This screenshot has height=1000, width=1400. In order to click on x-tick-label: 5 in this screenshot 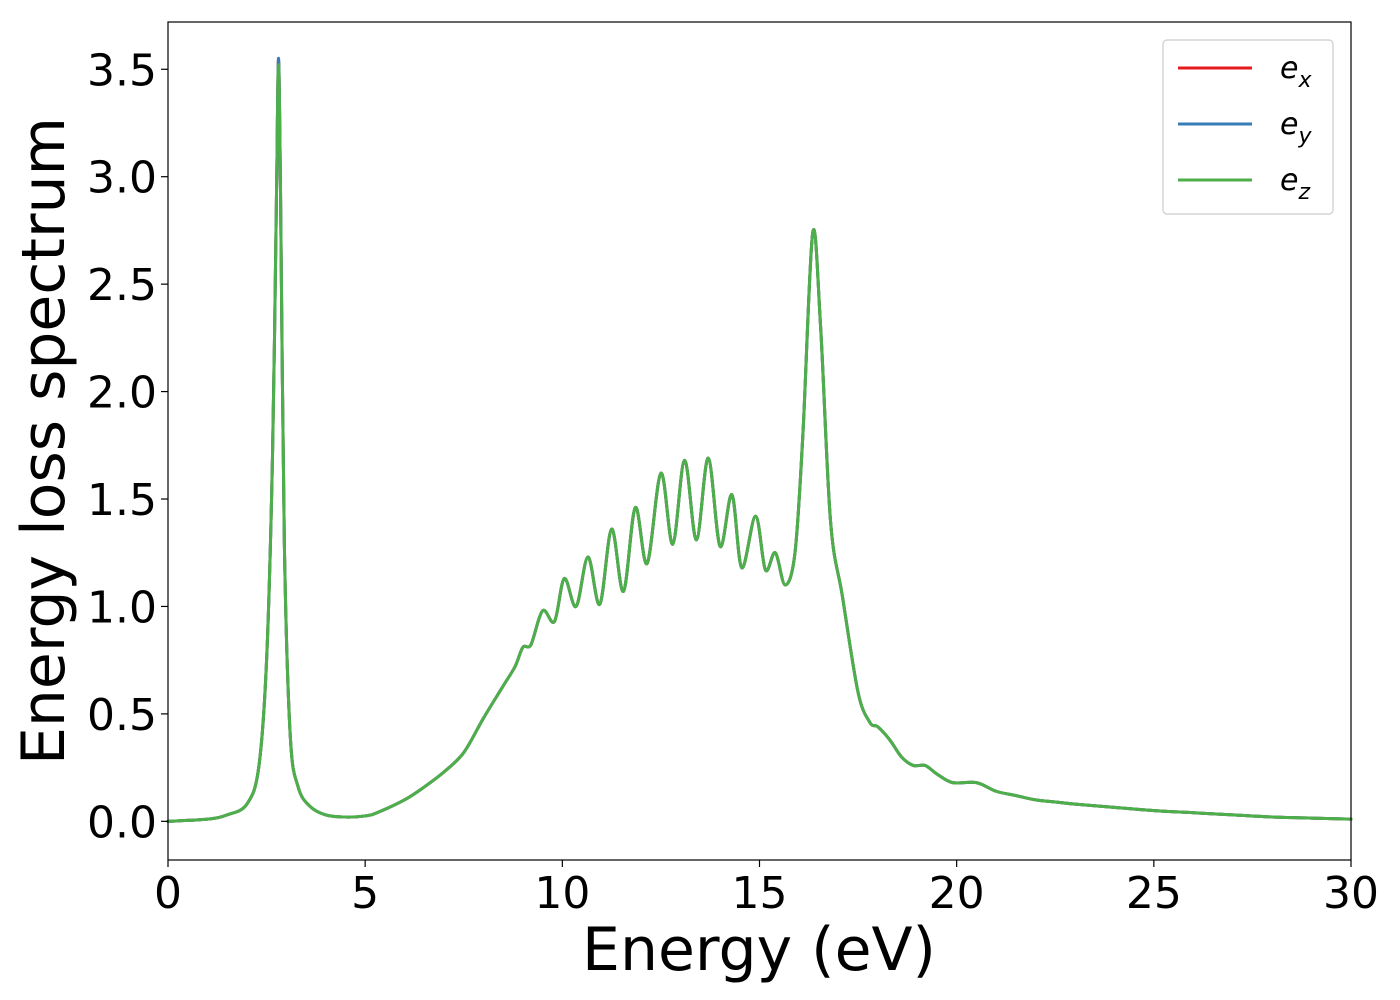, I will do `click(365, 893)`.